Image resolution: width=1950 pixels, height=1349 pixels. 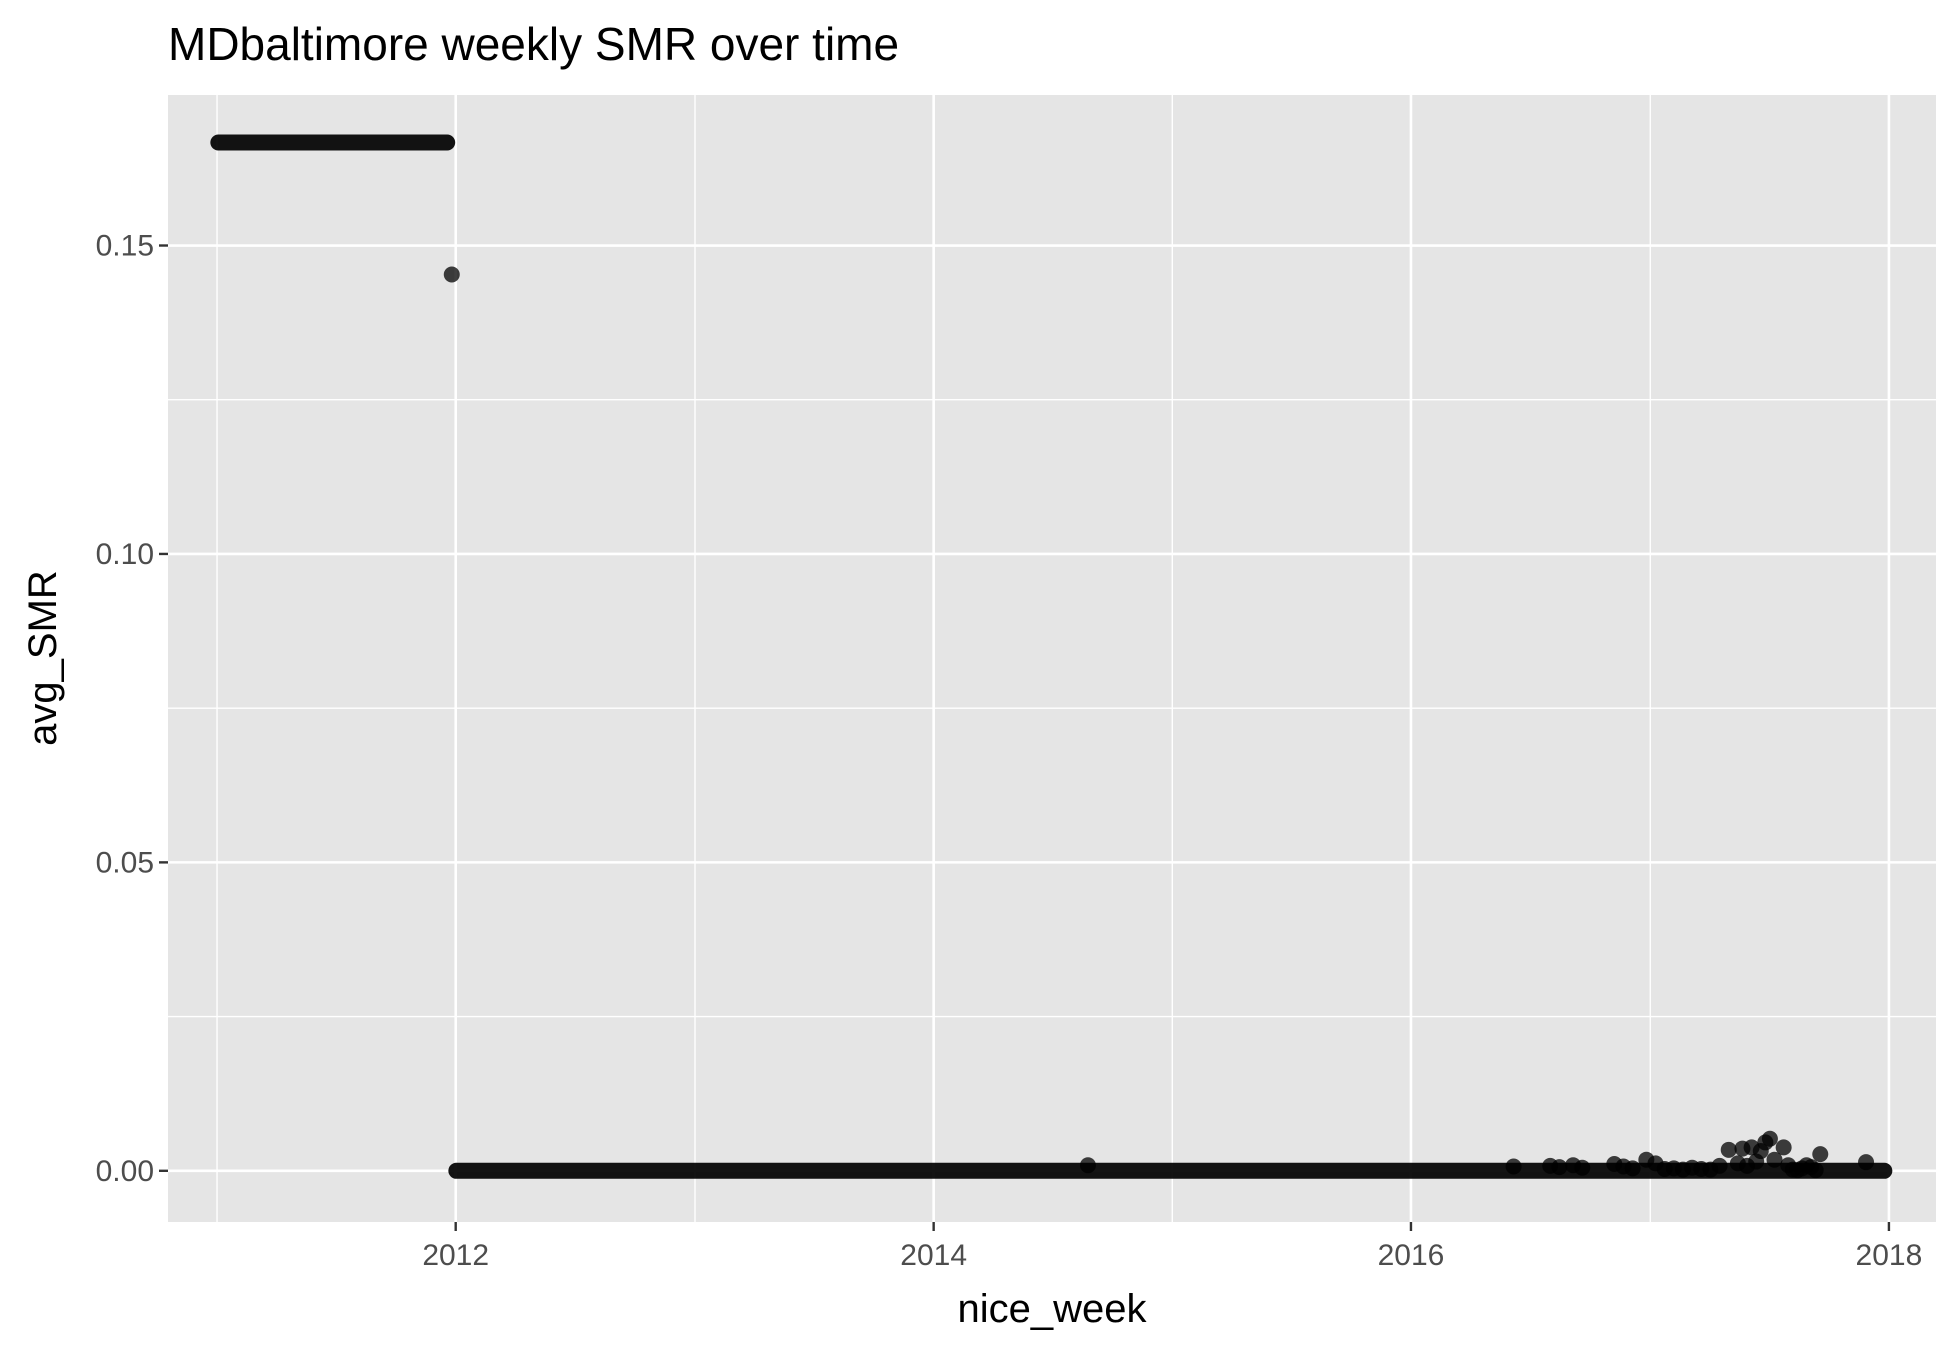 I want to click on y-tick-label: 0.00, so click(x=125, y=1171).